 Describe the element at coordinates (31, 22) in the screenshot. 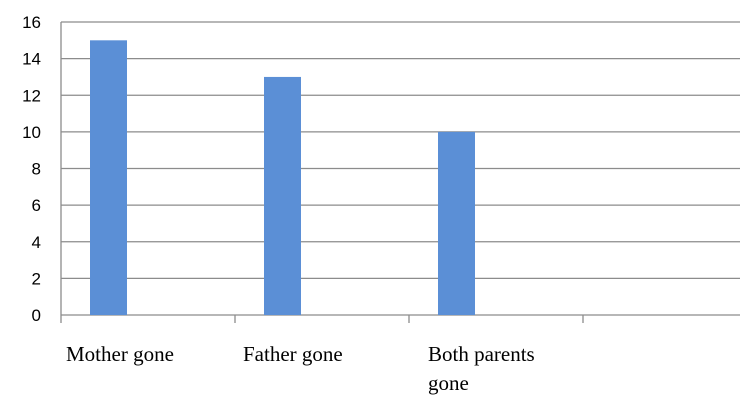

I see `y-tick-label: 16` at that location.